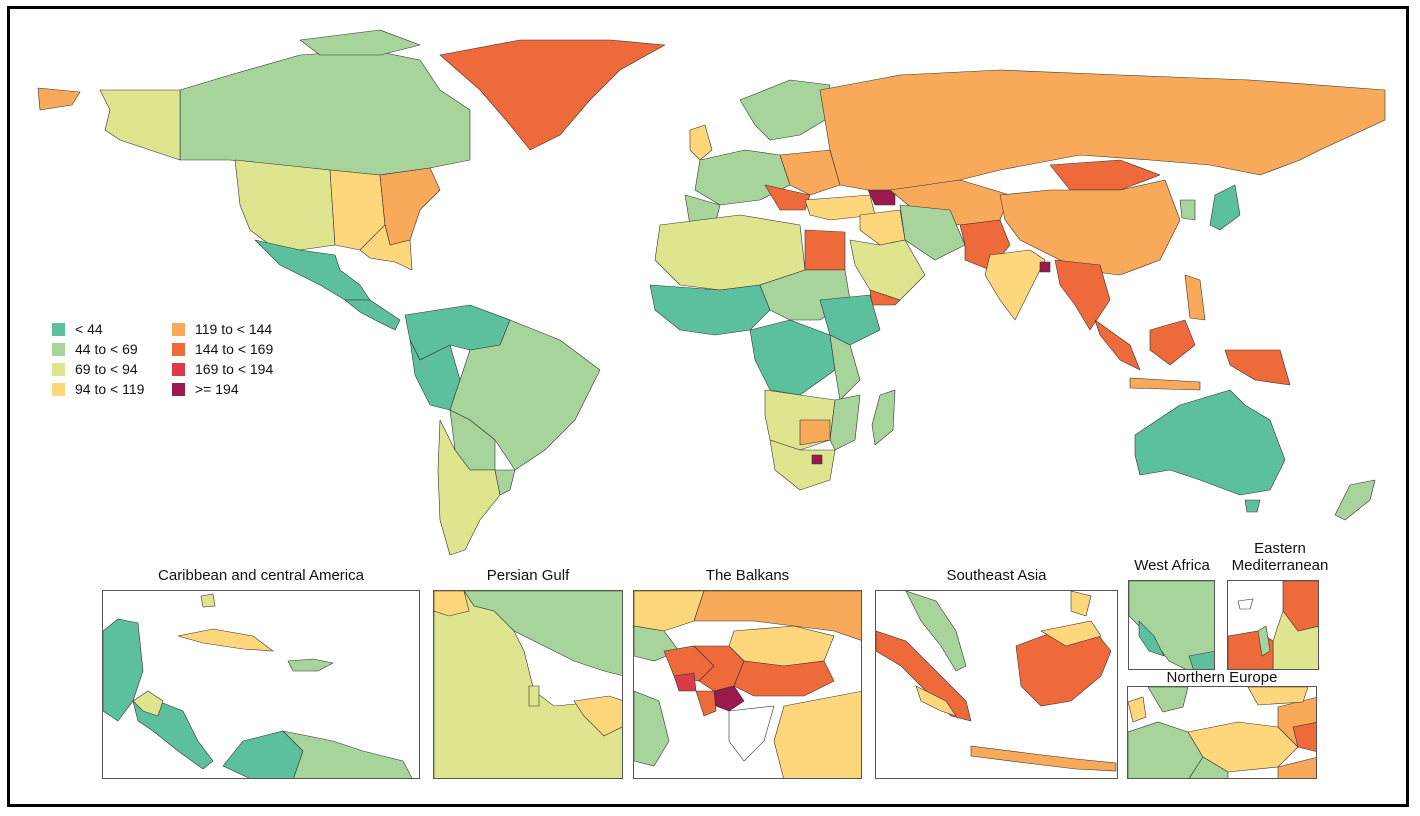  I want to click on region-southern-africa, so click(802, 465).